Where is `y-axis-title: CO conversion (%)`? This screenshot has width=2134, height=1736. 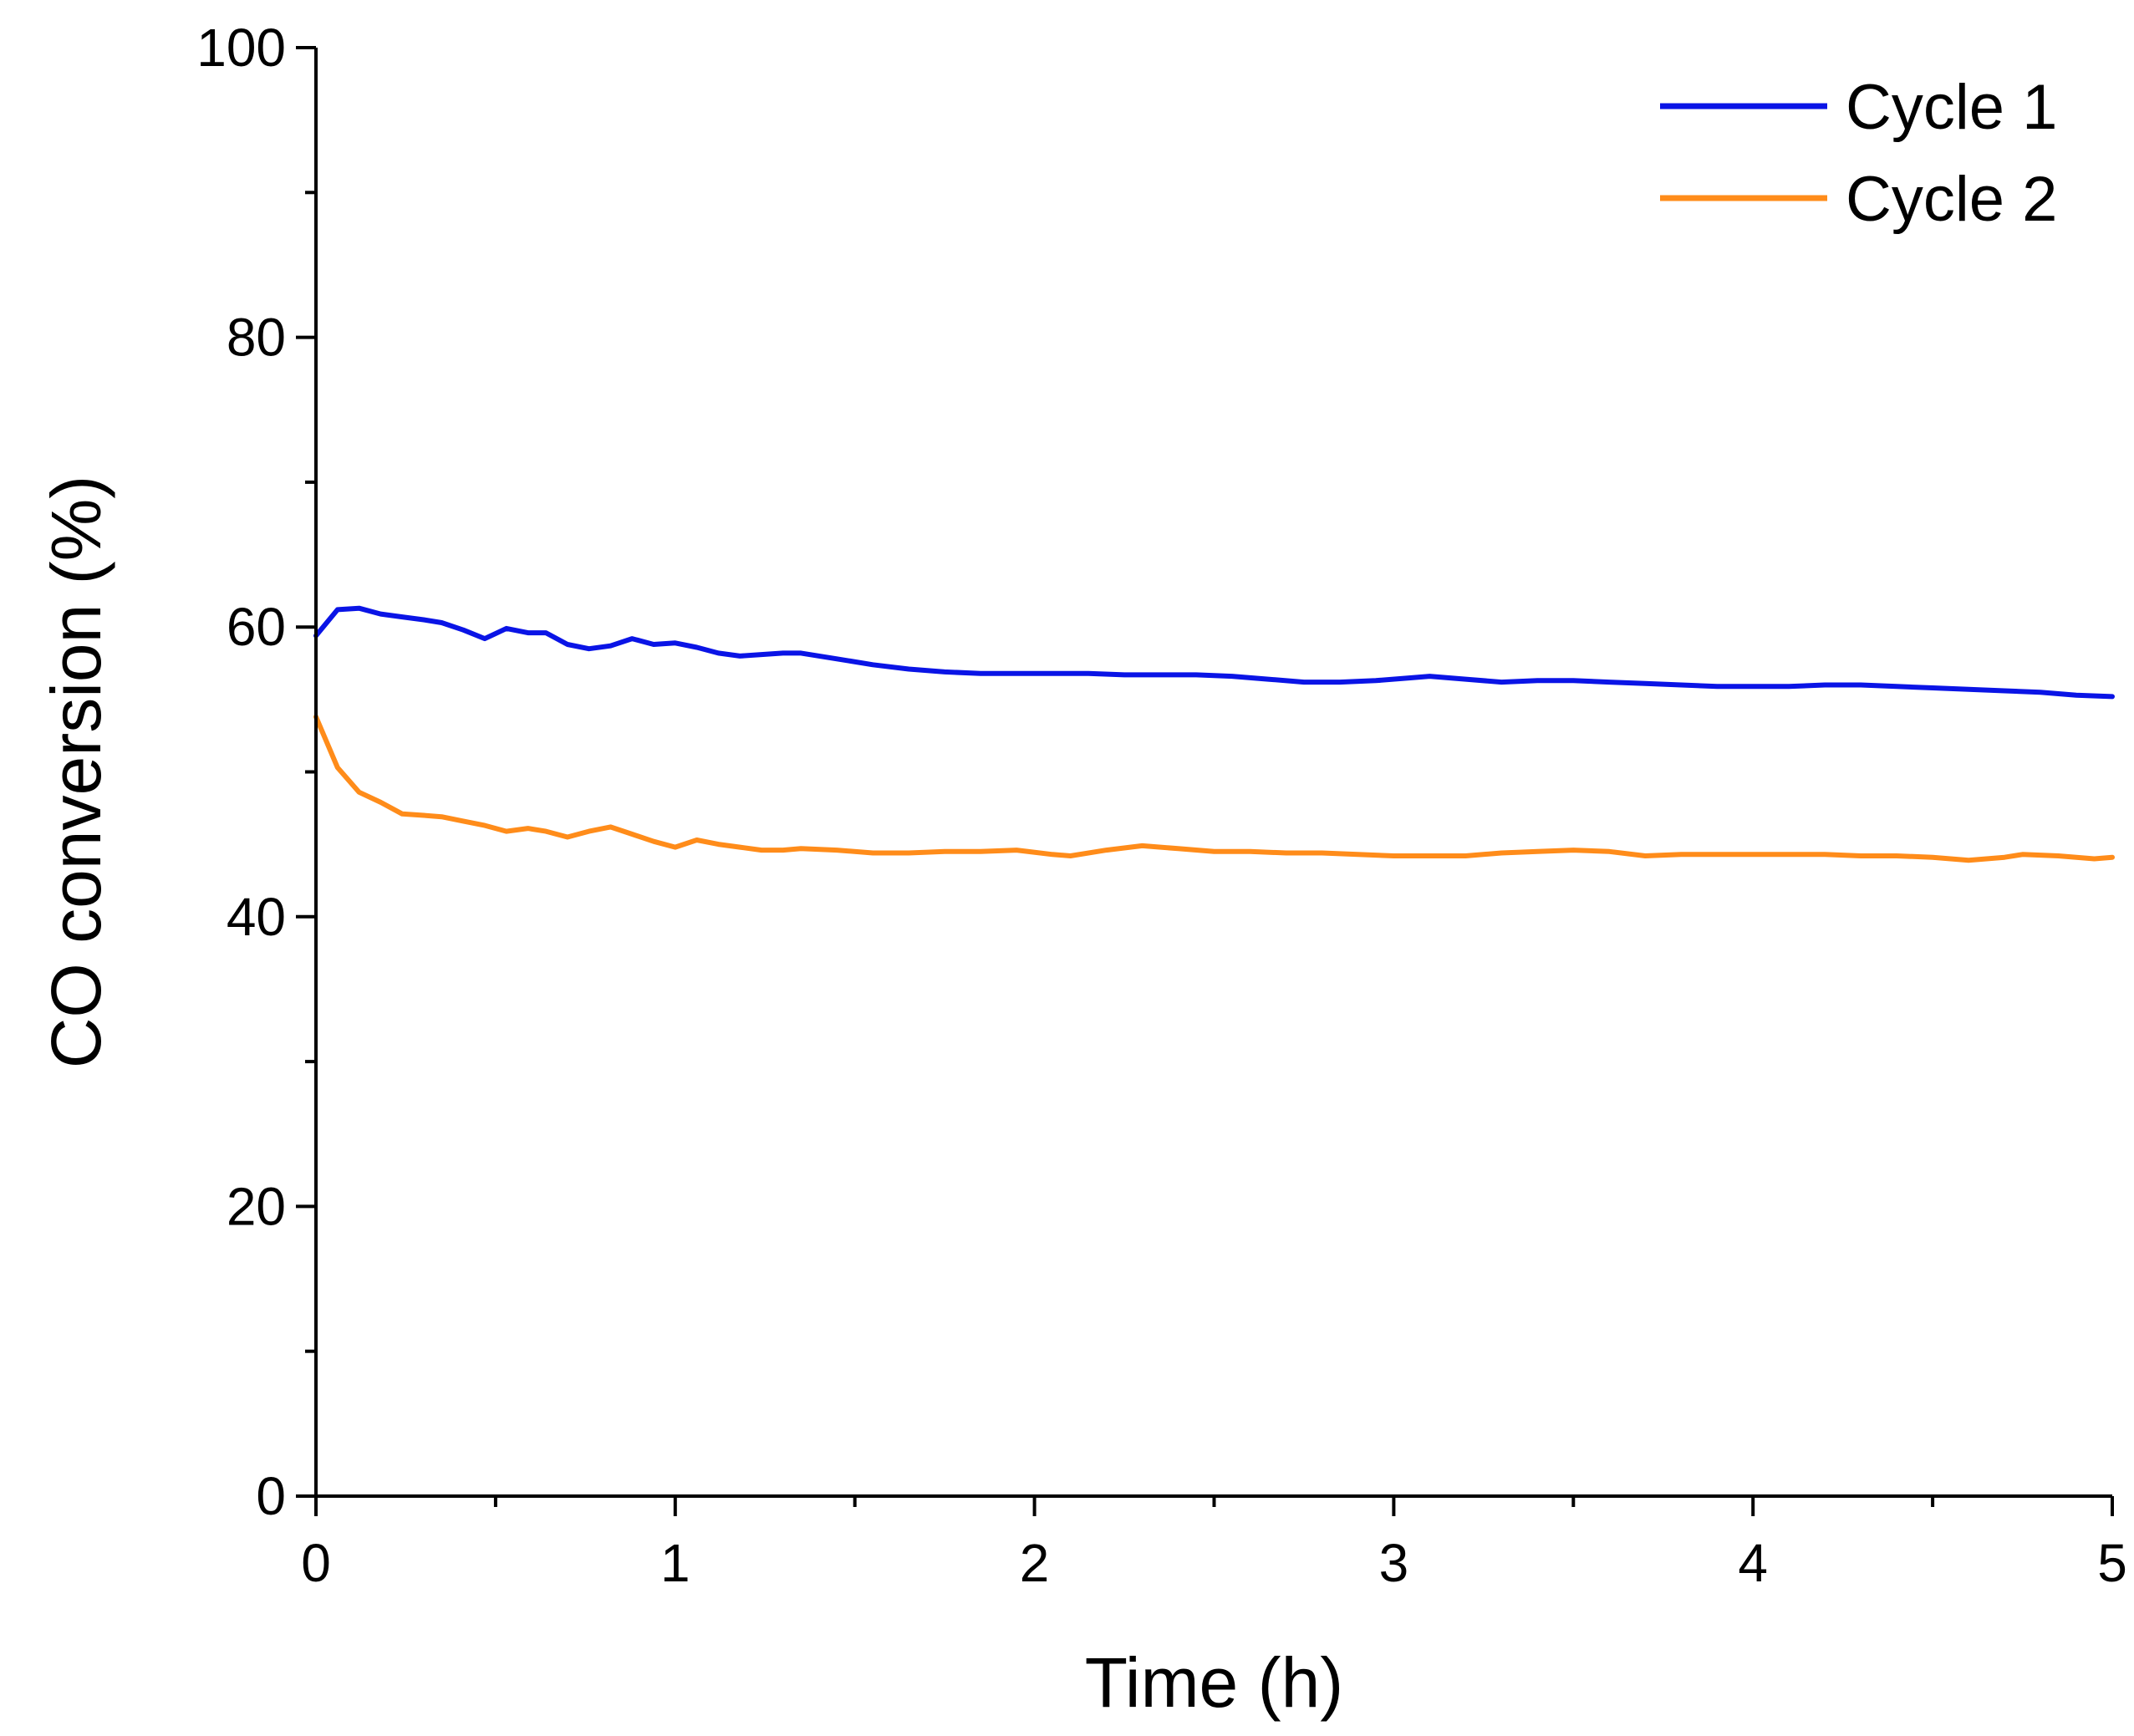
y-axis-title: CO conversion (%) is located at coordinates (76, 772).